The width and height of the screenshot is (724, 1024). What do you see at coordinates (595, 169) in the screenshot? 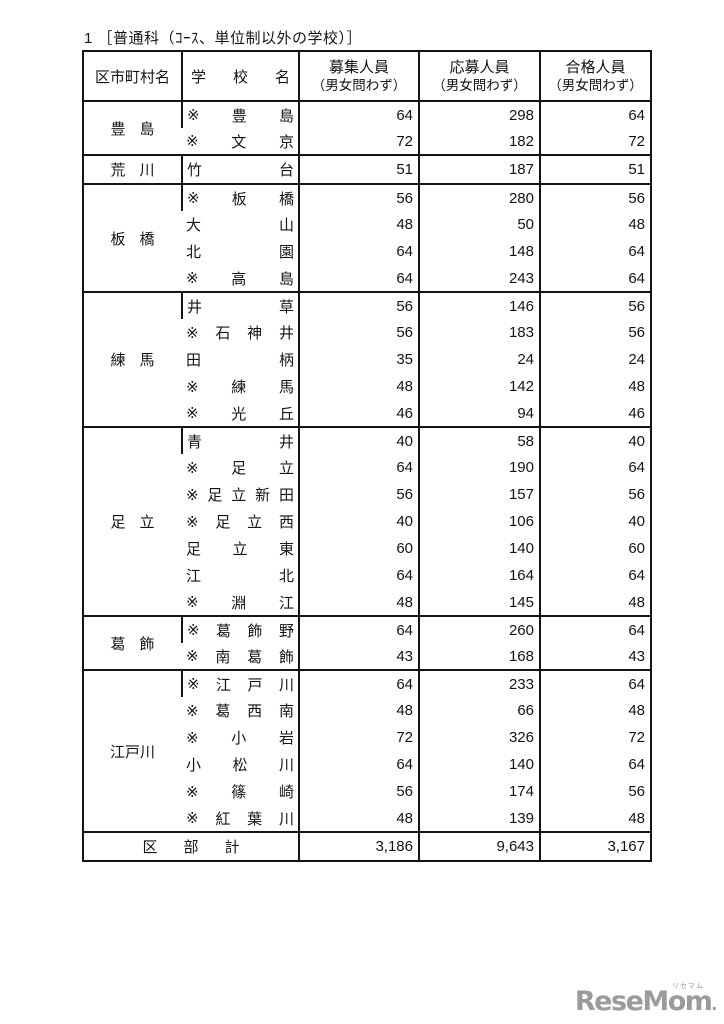
I see `passed-cell: 51` at bounding box center [595, 169].